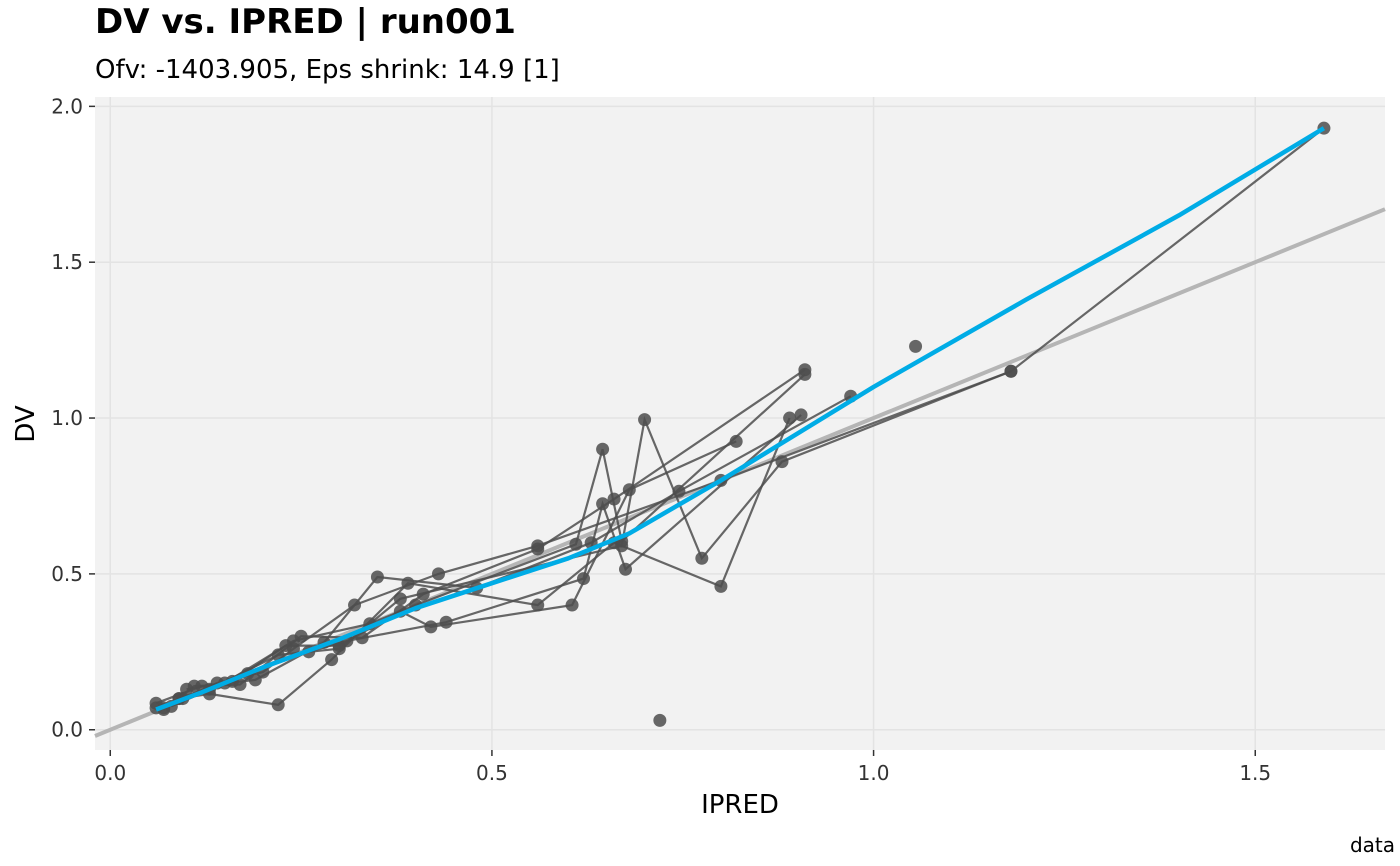  I want to click on caption: data, so click(1372, 845).